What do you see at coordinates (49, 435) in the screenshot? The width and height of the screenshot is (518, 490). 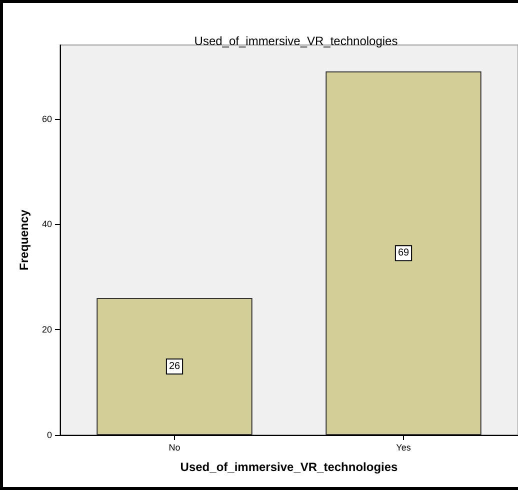 I see `y-tick-label: 0` at bounding box center [49, 435].